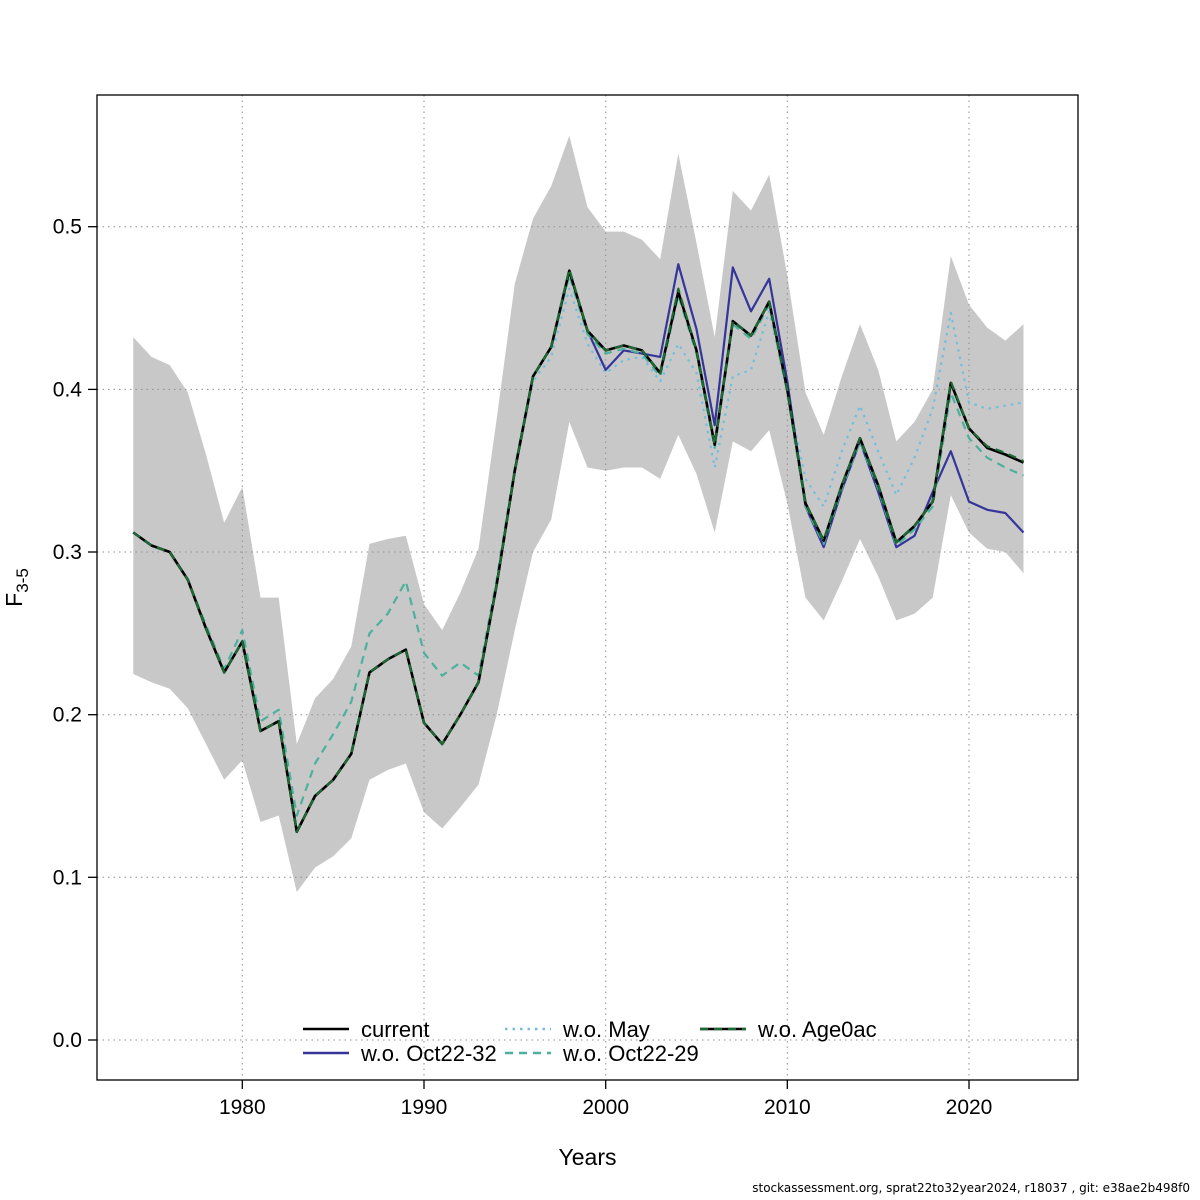  I want to click on y-tick-label: 0.2, so click(67, 715).